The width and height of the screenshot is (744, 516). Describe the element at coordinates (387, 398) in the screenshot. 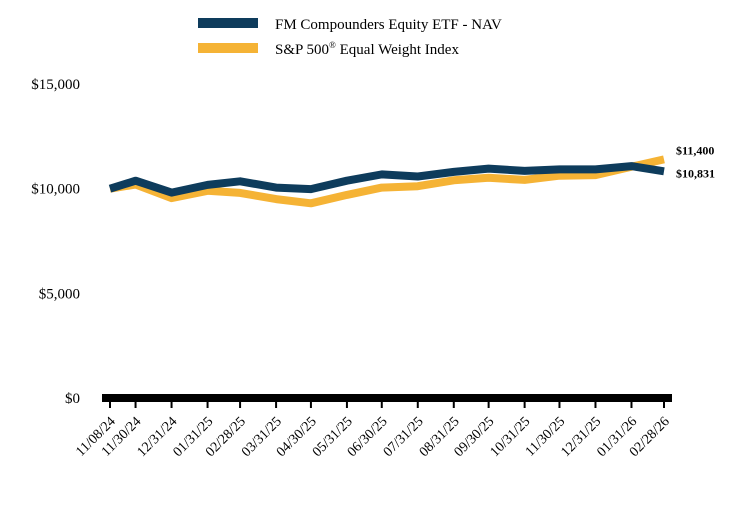

I see `x-axis-line` at that location.